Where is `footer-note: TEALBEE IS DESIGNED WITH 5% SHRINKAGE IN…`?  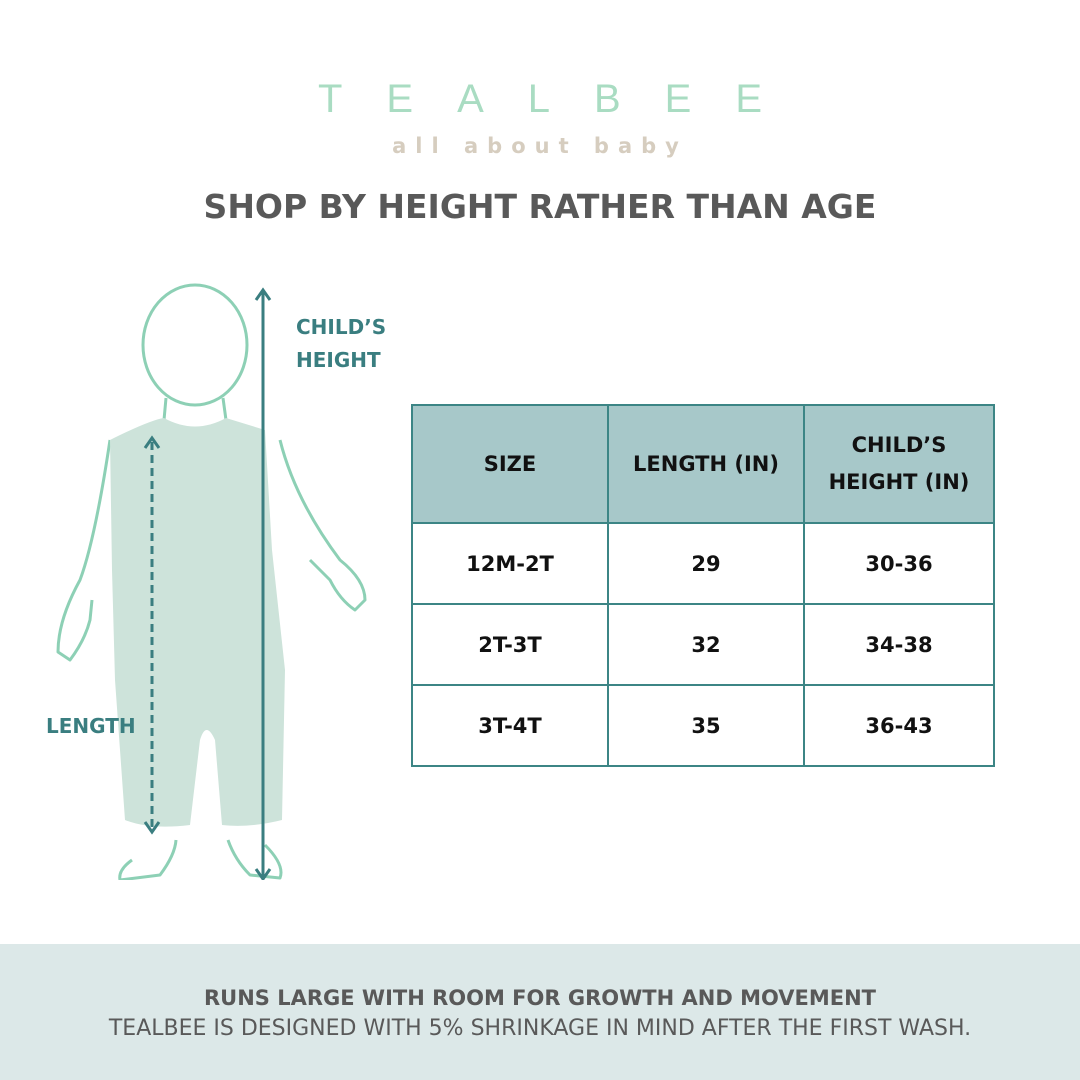 footer-note: TEALBEE IS DESIGNED WITH 5% SHRINKAGE IN… is located at coordinates (540, 1028).